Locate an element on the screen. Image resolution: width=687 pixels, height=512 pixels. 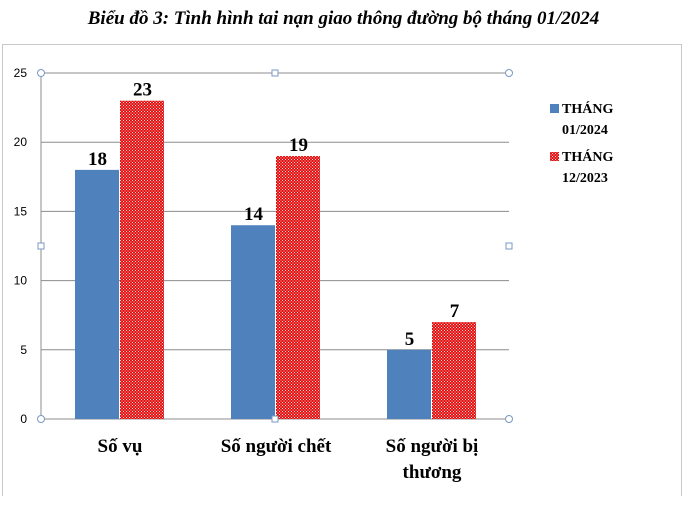
data-label: 18 is located at coordinates (97, 159).